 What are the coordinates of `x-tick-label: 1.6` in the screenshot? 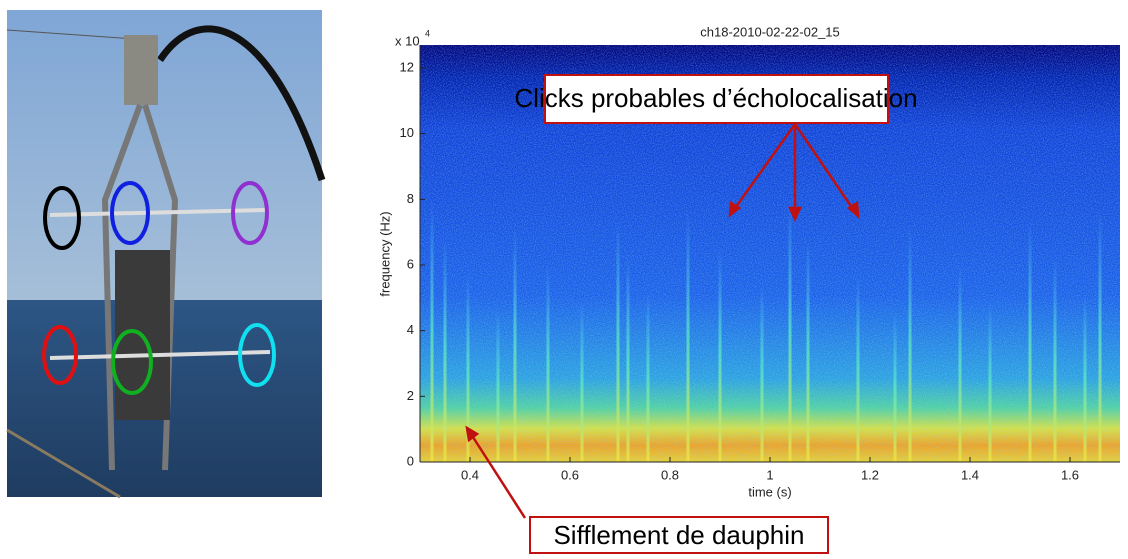 It's located at (1070, 474).